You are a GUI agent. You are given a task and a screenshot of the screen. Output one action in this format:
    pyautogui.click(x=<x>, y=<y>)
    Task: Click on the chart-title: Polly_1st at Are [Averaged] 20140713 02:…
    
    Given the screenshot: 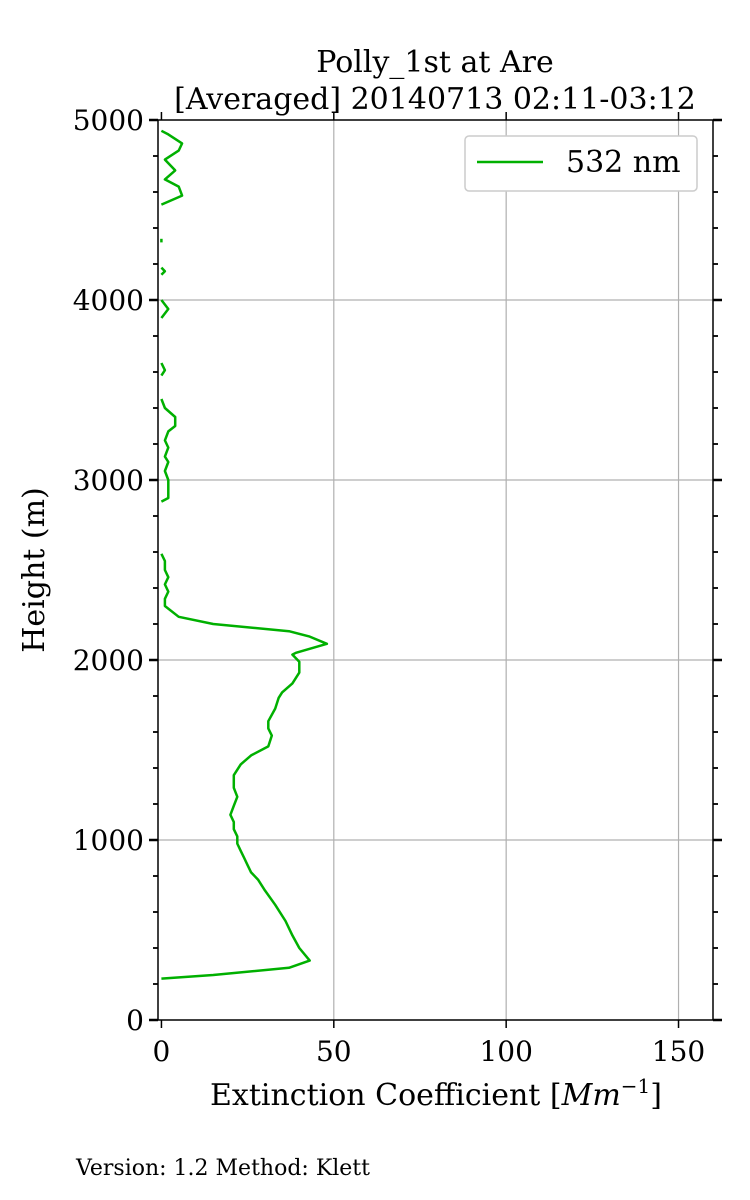 What is the action you would take?
    pyautogui.click(x=435, y=81)
    